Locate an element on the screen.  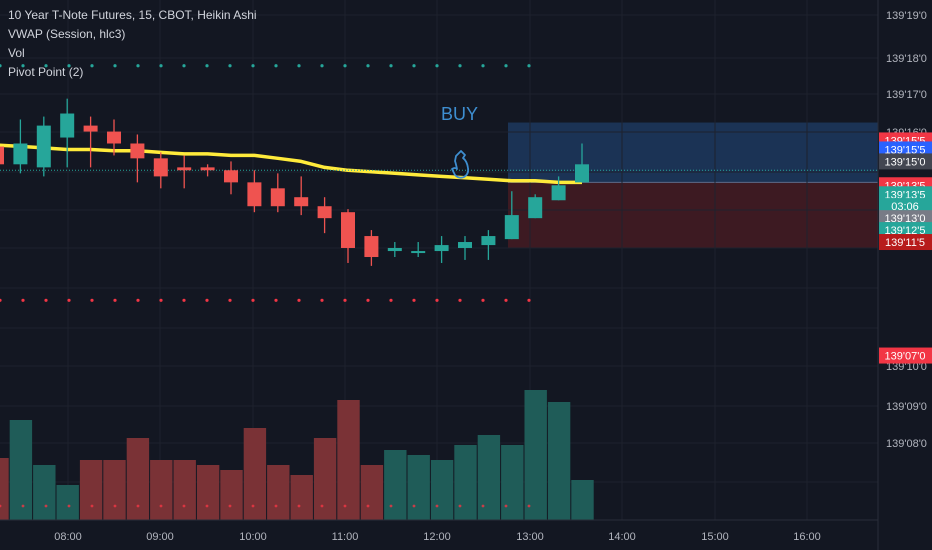
legend-vwap: VWAP (Session, hlc3) is located at coordinates (67, 34).